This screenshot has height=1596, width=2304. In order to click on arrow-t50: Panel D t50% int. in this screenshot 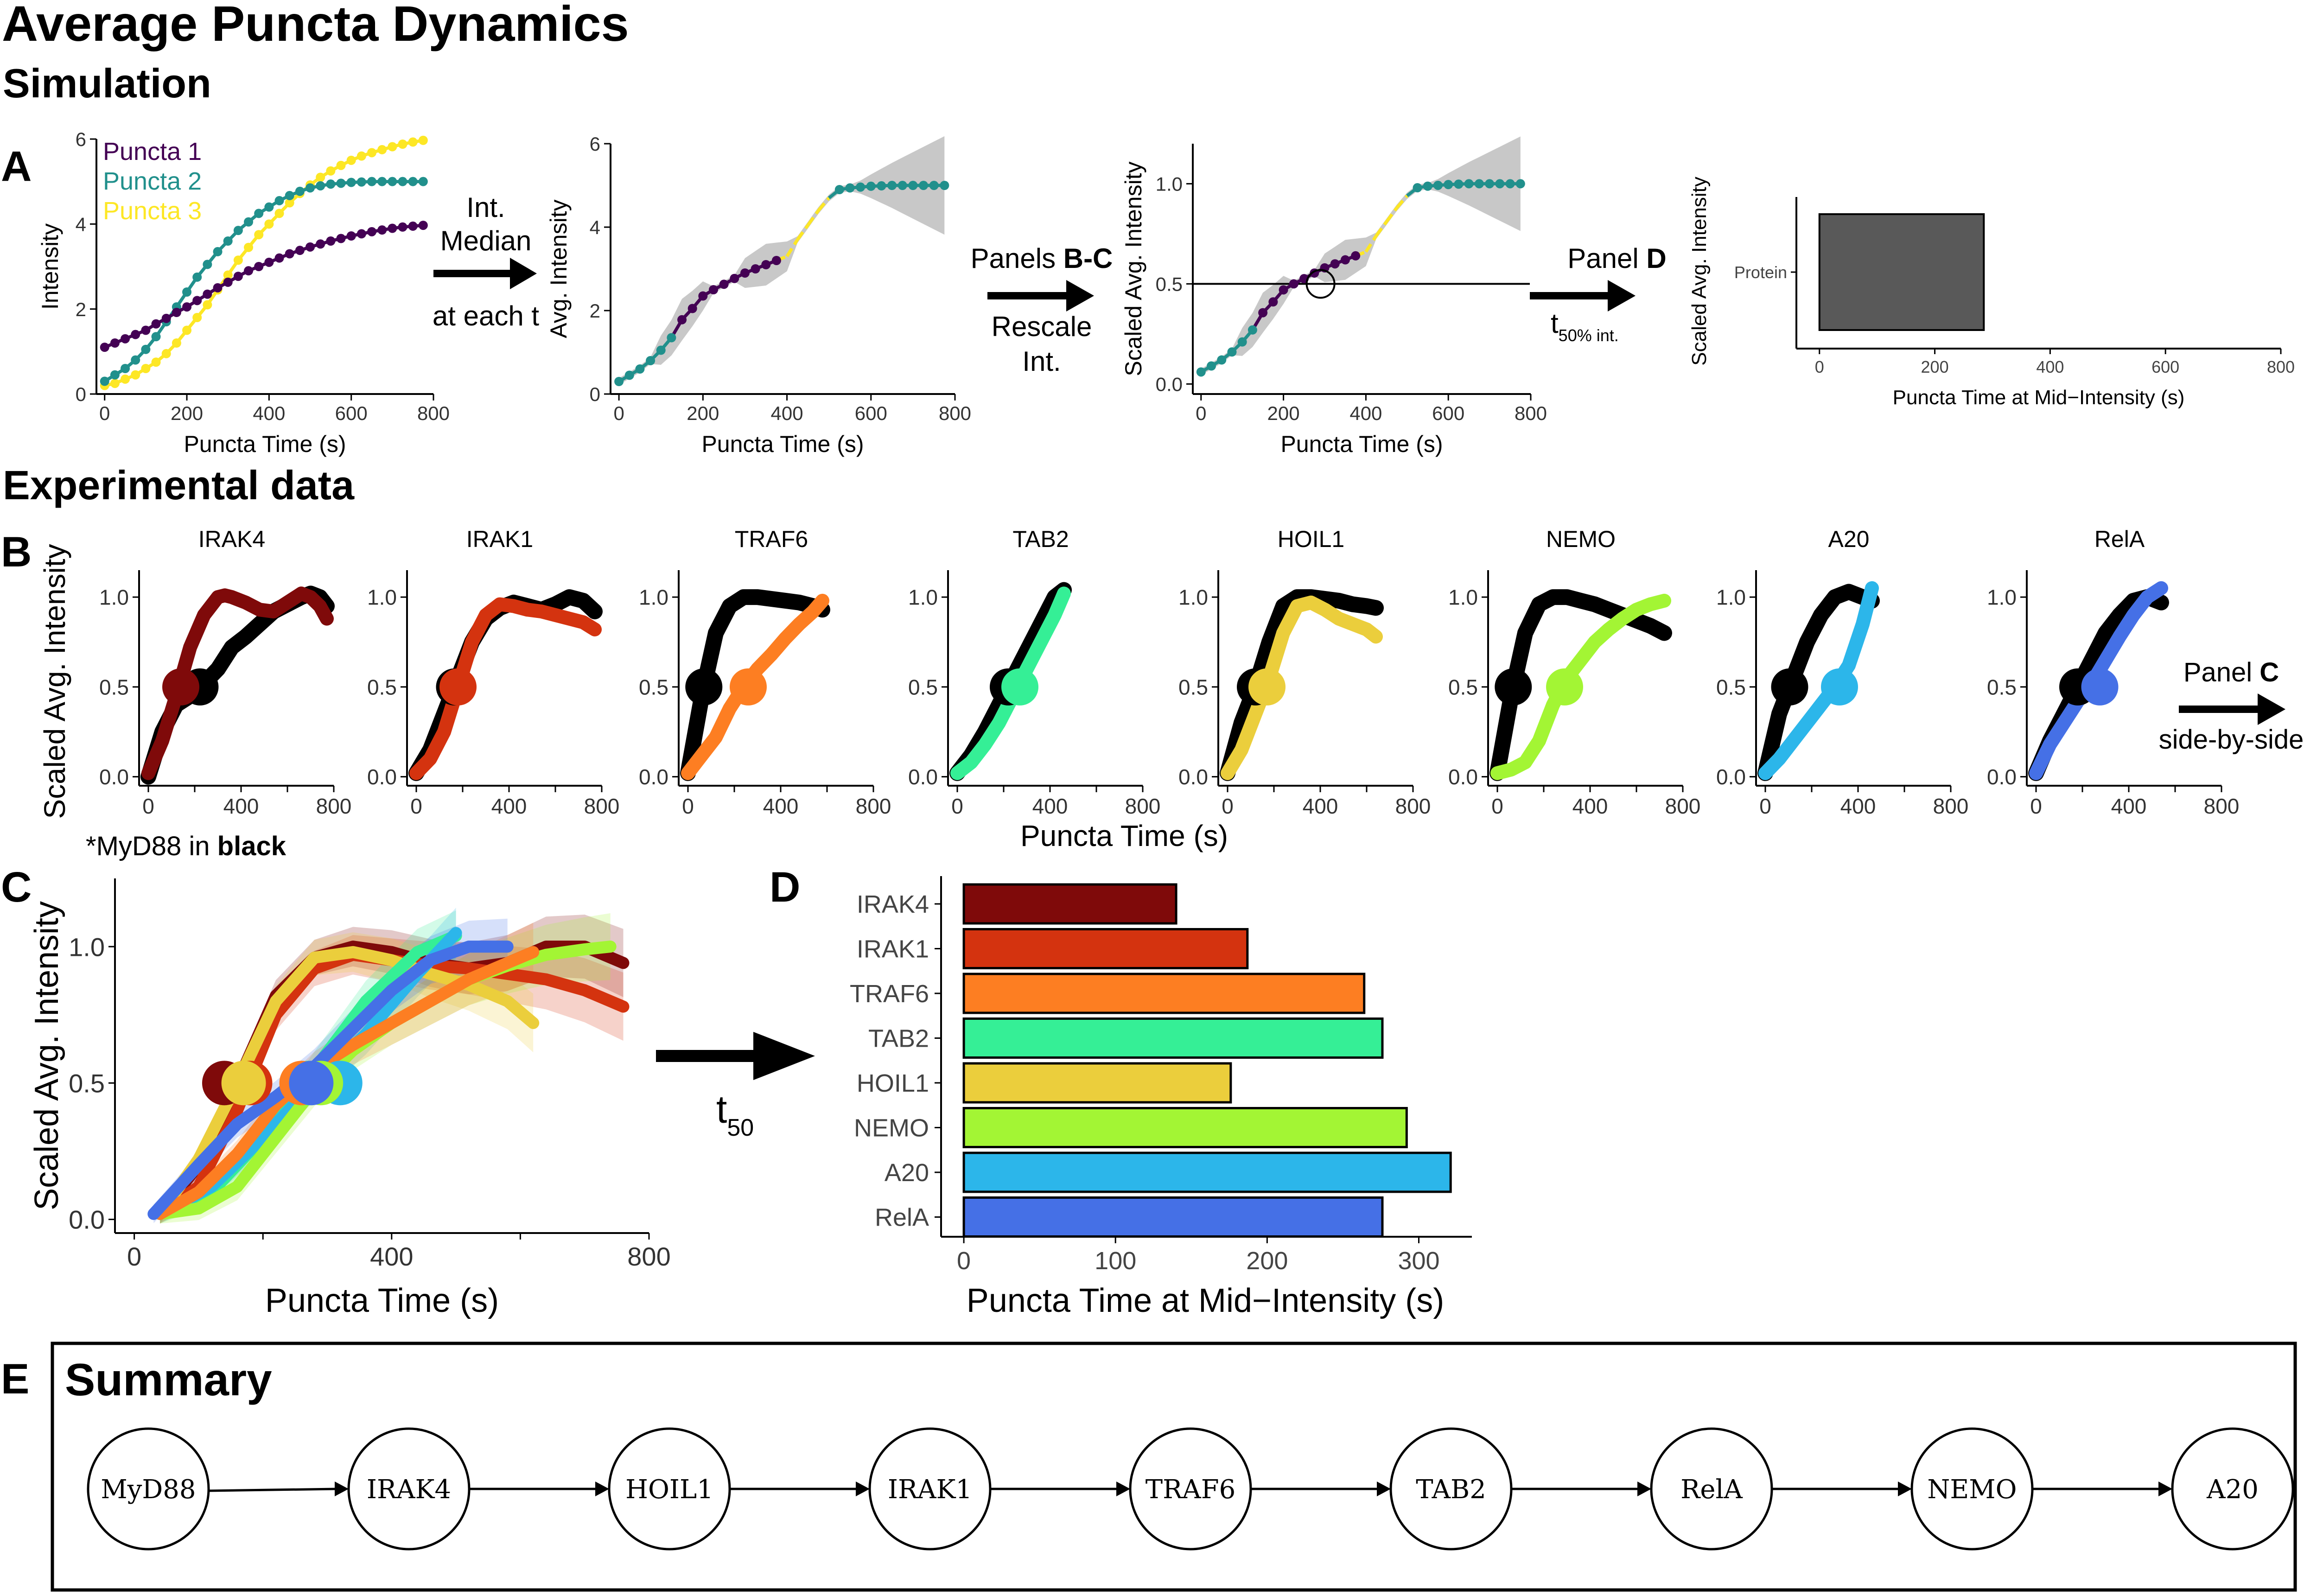, I will do `click(1598, 294)`.